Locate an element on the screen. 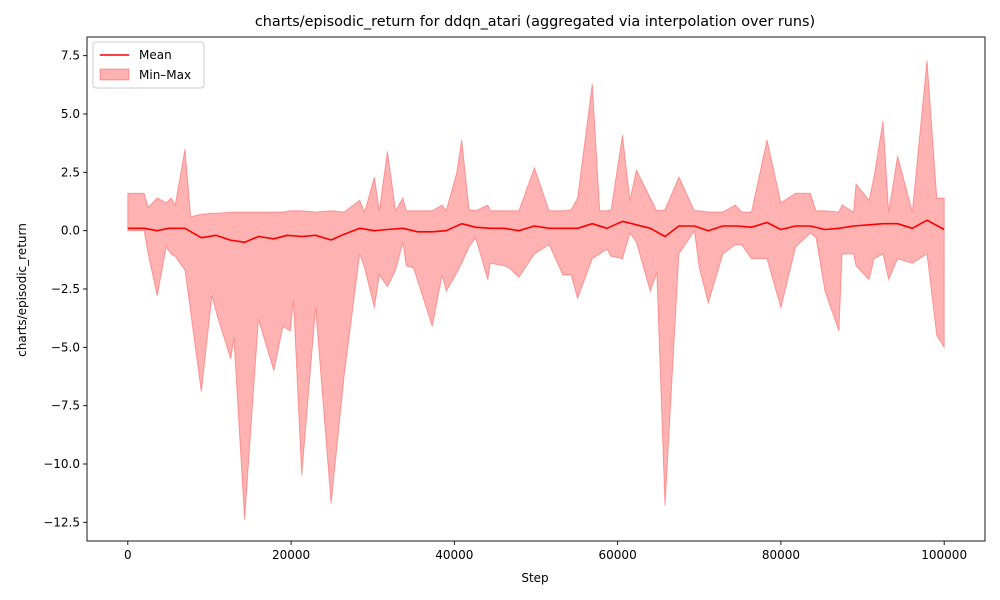 This screenshot has width=1000, height=600. legend-mean-label: Mean is located at coordinates (155, 55).